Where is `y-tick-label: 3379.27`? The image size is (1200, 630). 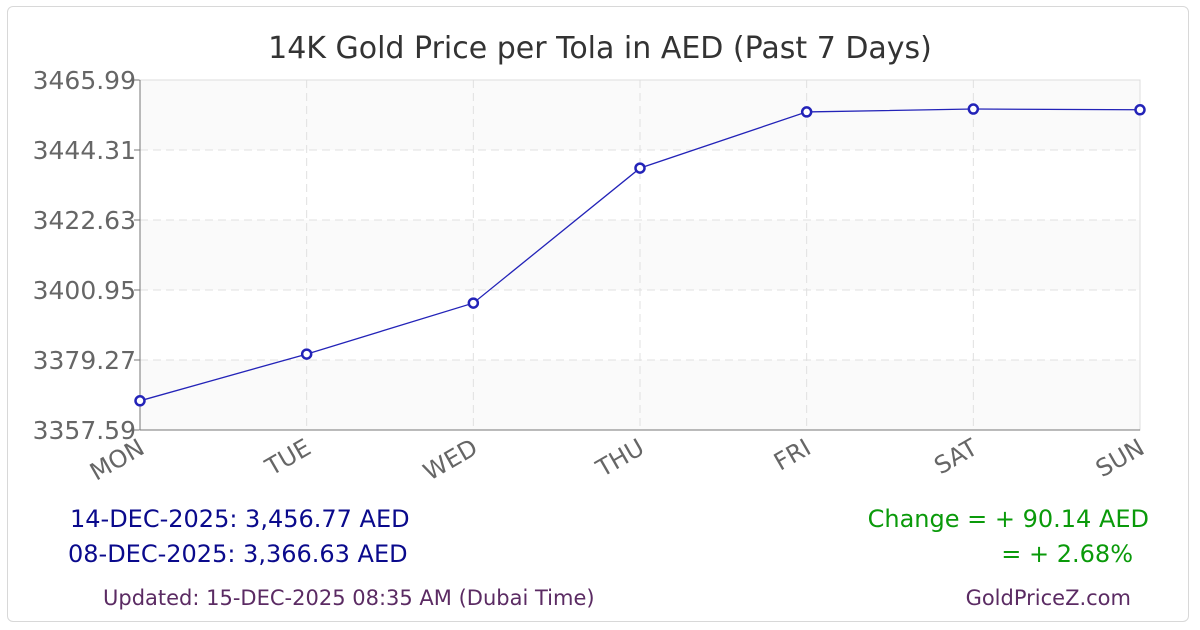
y-tick-label: 3379.27 is located at coordinates (84, 360).